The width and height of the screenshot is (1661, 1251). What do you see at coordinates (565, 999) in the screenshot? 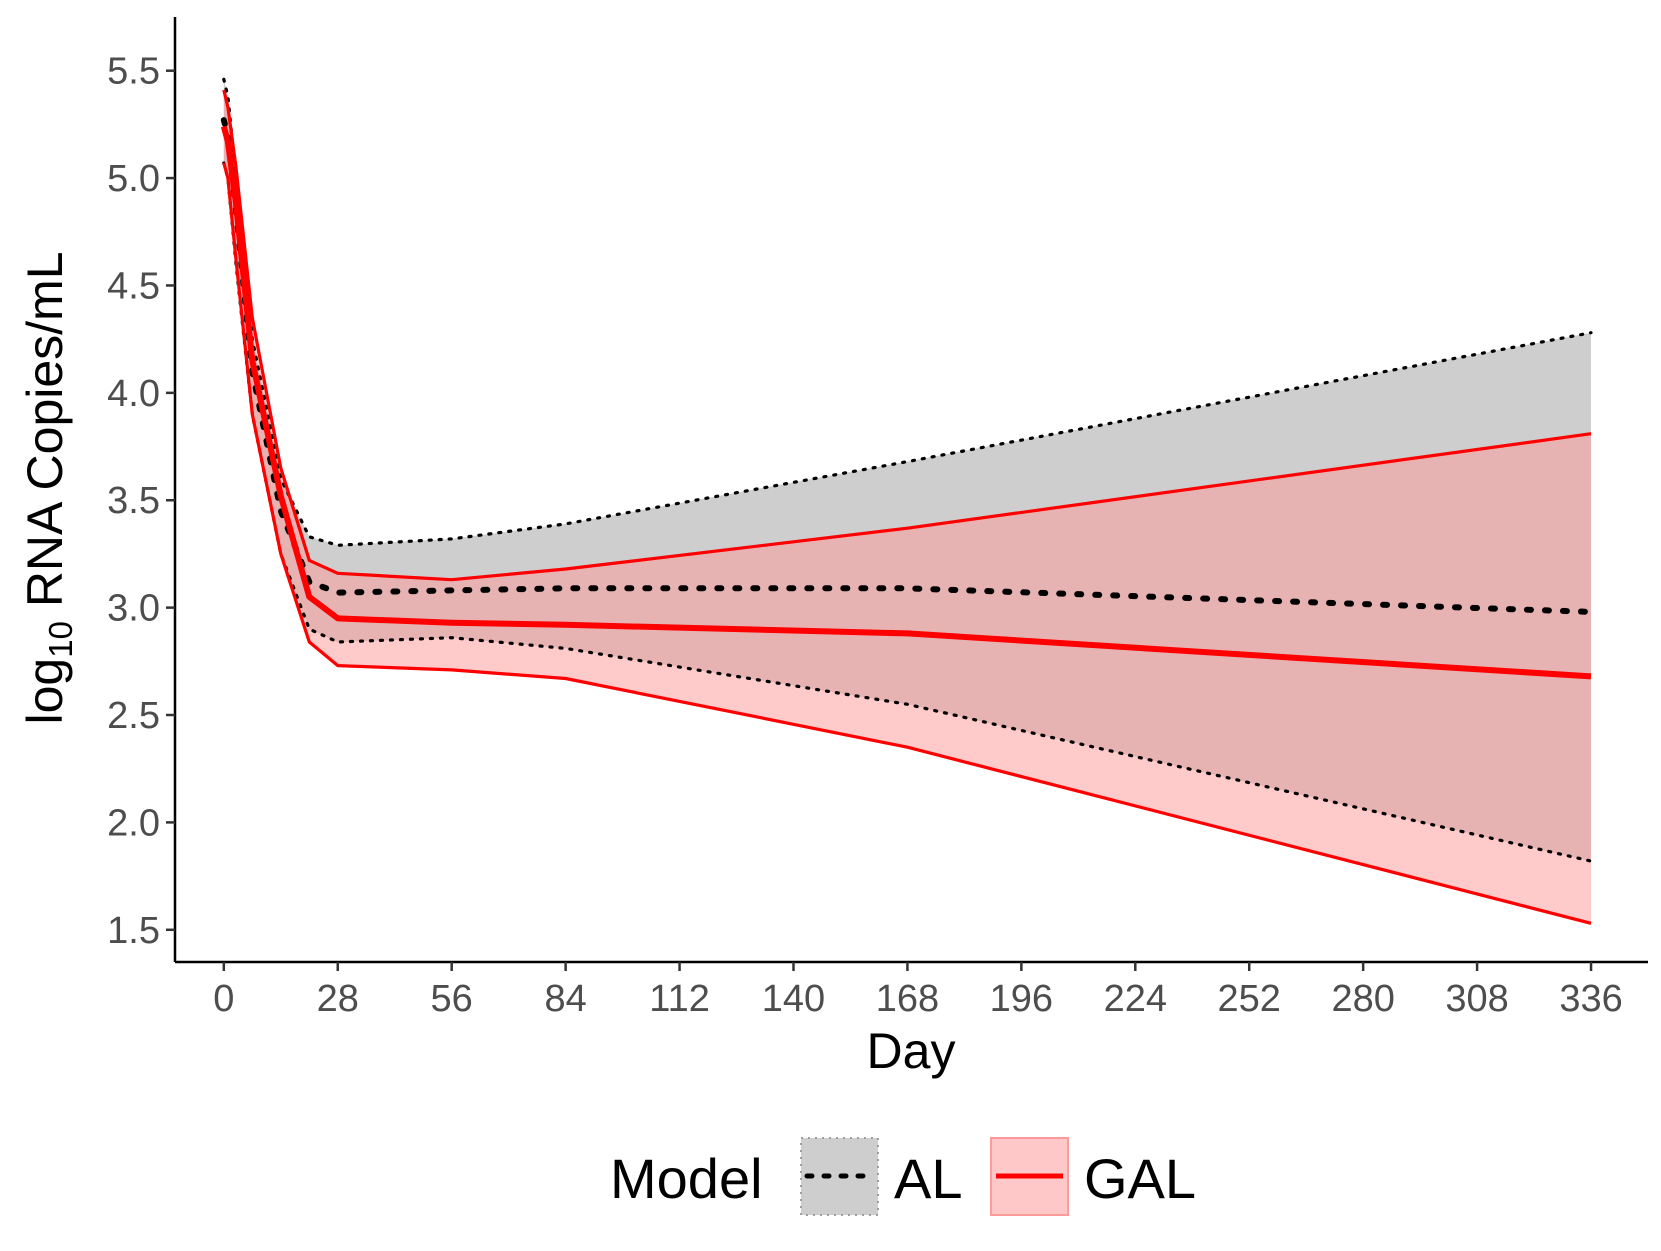
I see `x-tick-label: 84` at bounding box center [565, 999].